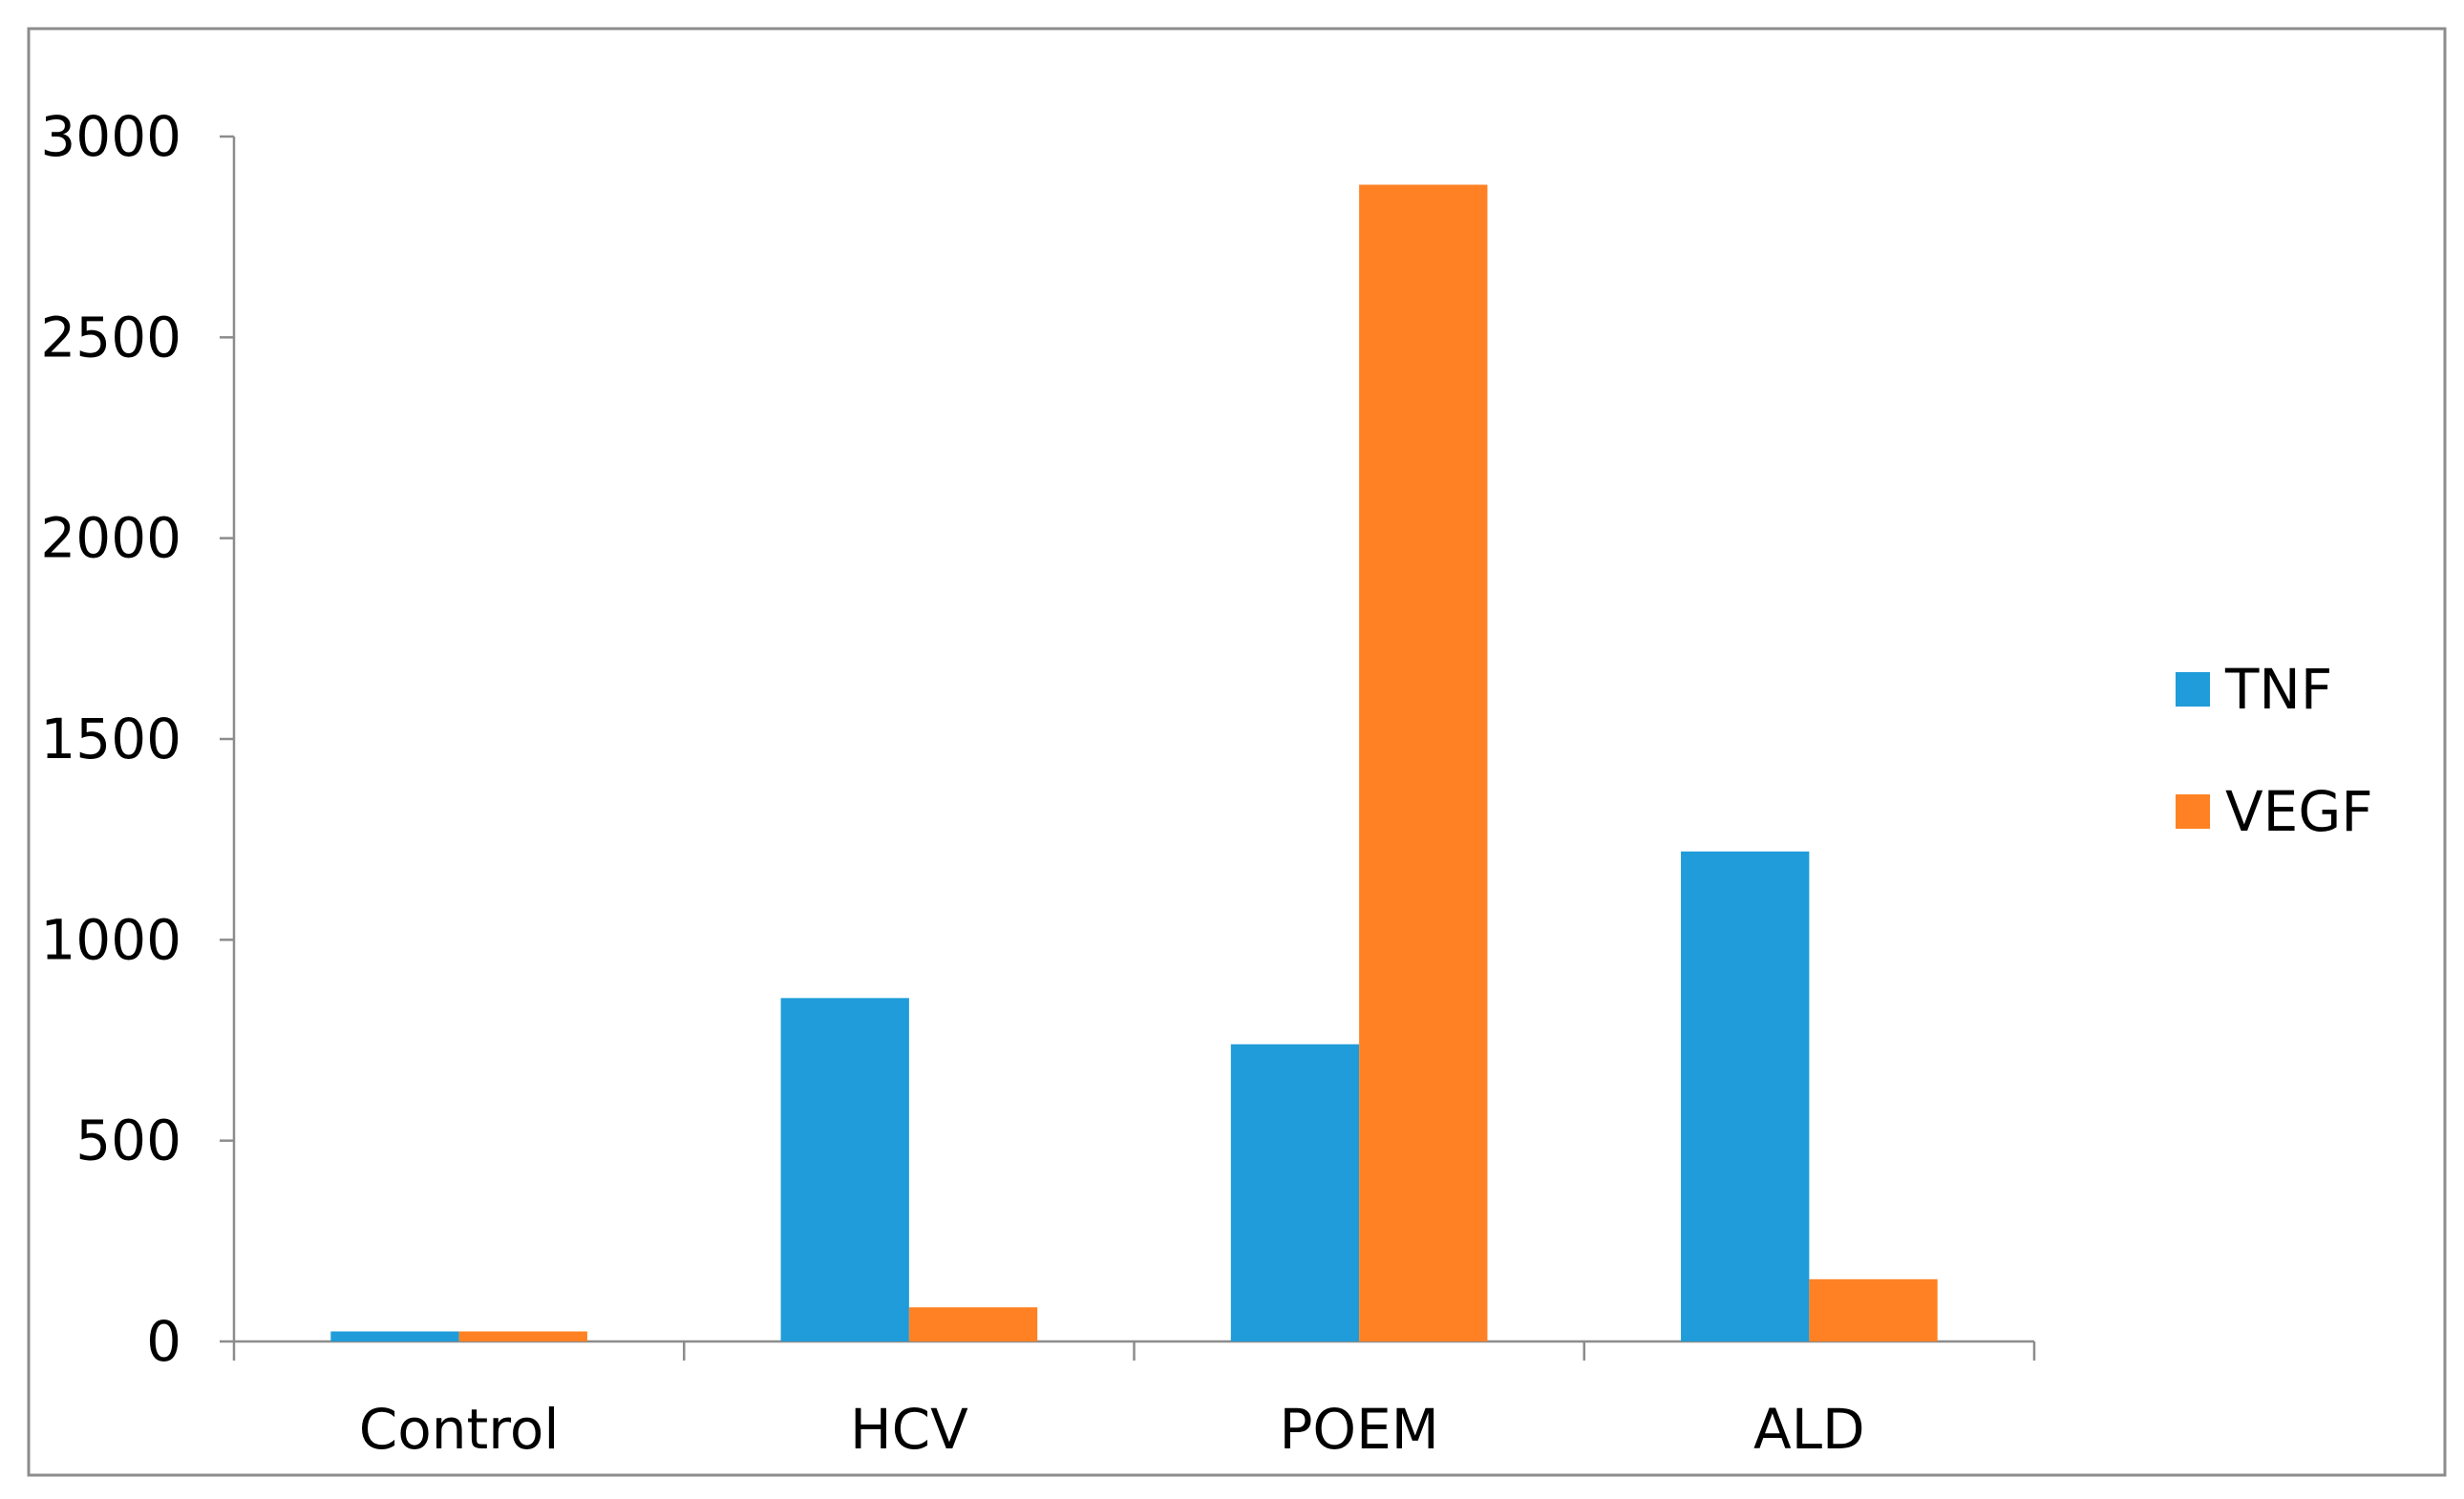  Describe the element at coordinates (459, 1430) in the screenshot. I see `x-category-label: Control` at that location.